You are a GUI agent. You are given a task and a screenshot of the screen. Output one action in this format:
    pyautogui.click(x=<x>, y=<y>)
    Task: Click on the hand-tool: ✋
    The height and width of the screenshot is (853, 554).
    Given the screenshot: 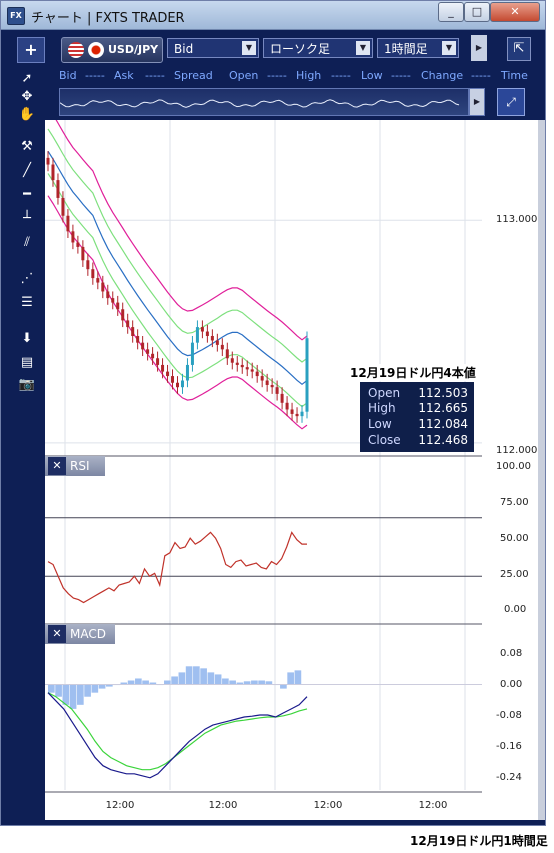 What is the action you would take?
    pyautogui.click(x=27, y=115)
    